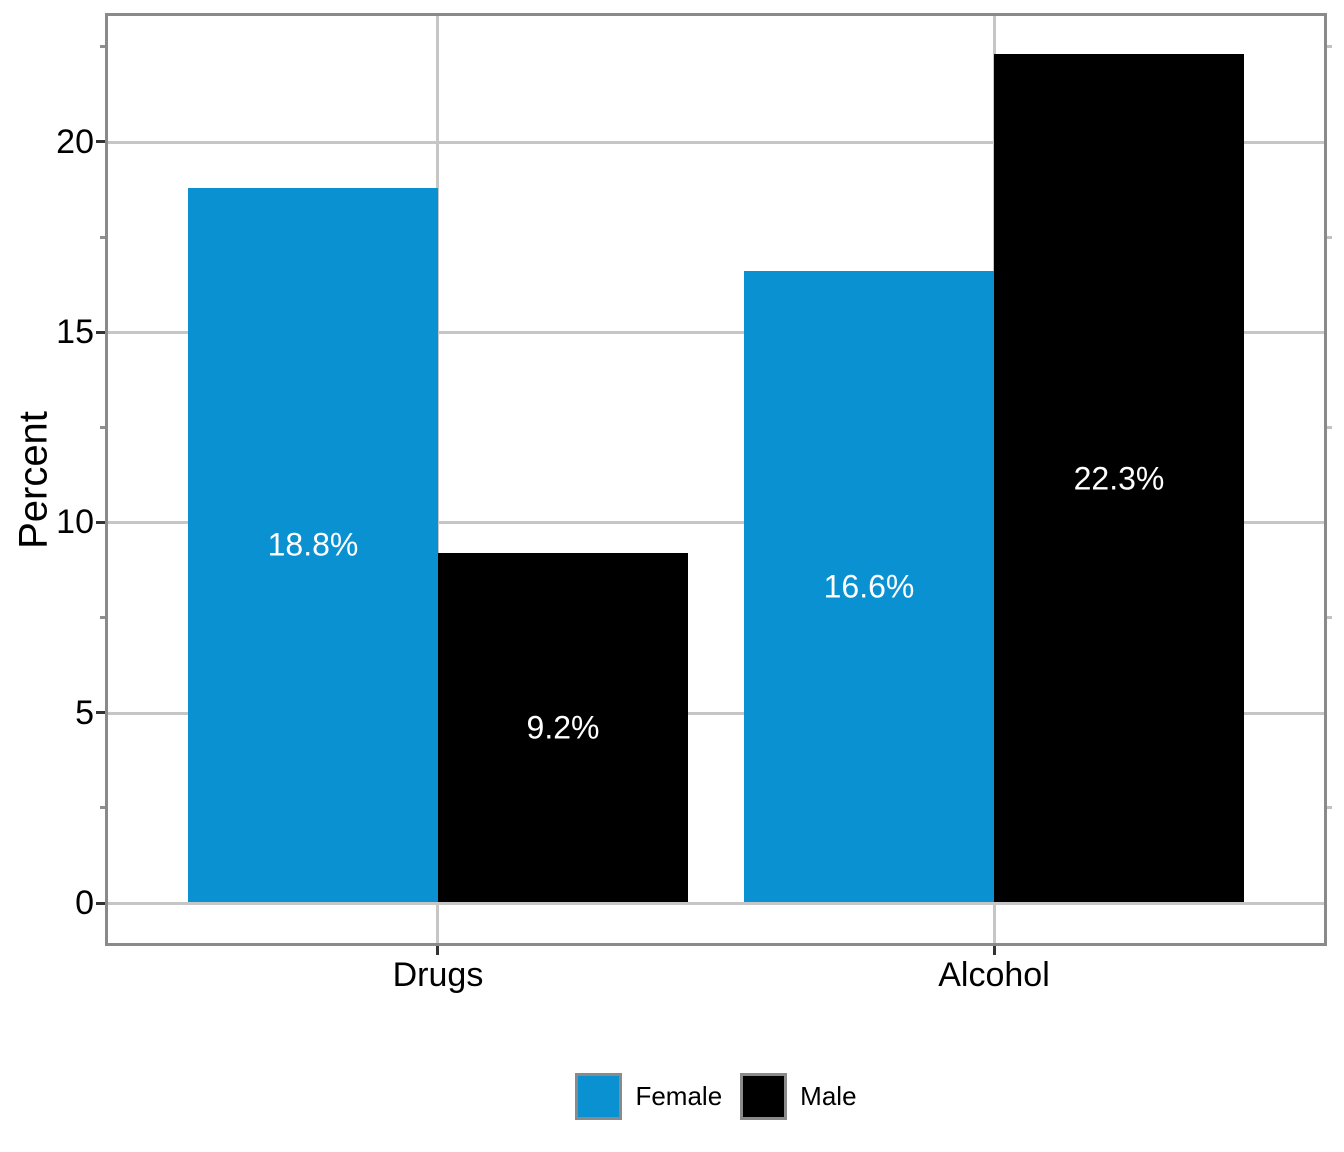 The height and width of the screenshot is (1152, 1344). What do you see at coordinates (75, 332) in the screenshot?
I see `y-tick-label: 15` at bounding box center [75, 332].